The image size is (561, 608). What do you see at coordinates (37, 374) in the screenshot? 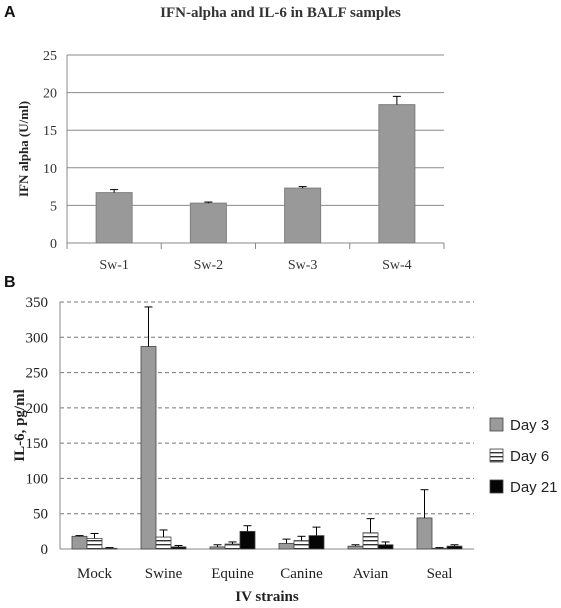
I see `y-tick-b-5: 250` at bounding box center [37, 374].